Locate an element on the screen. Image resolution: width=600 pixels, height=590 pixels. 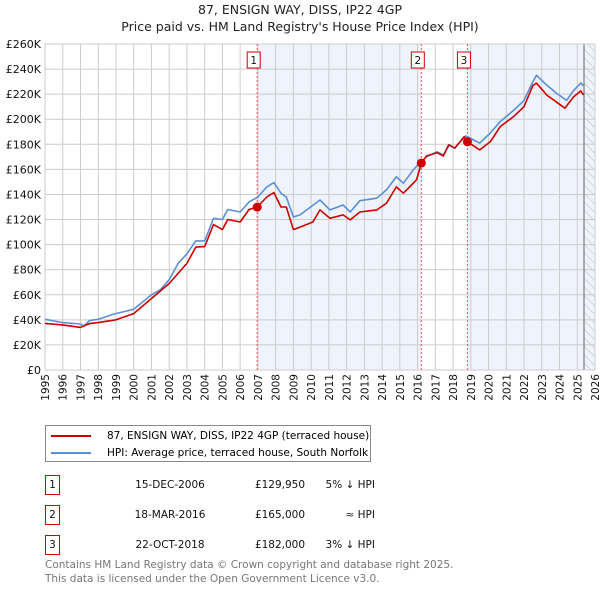
transaction-number: 3 is located at coordinates (52, 545).